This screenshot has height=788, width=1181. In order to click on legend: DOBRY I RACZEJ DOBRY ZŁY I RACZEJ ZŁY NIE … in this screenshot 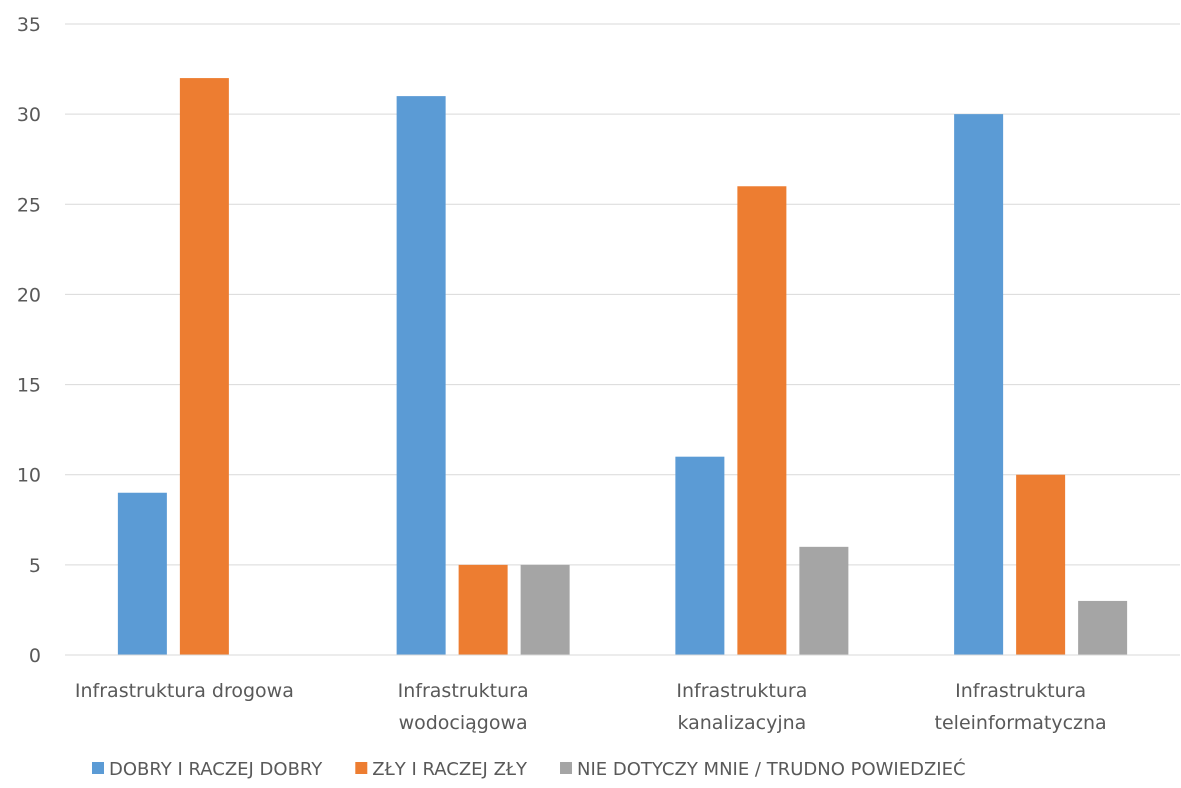, I will do `click(529, 769)`.